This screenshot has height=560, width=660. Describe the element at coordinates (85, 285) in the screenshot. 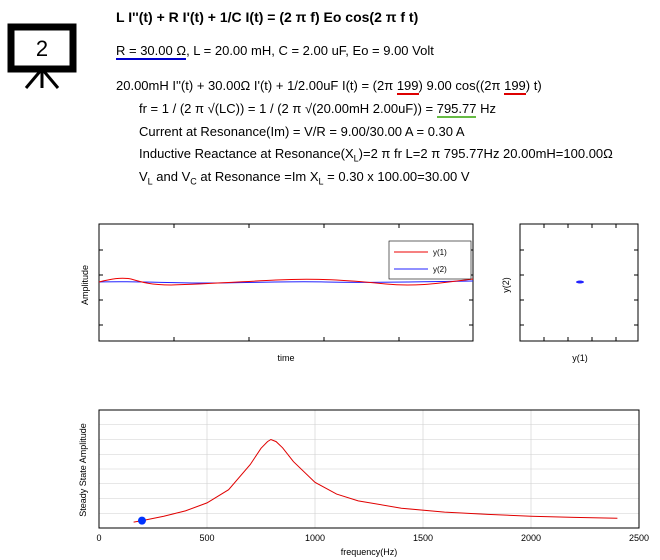

I see `time-plot-ylabel: Amplitude` at that location.